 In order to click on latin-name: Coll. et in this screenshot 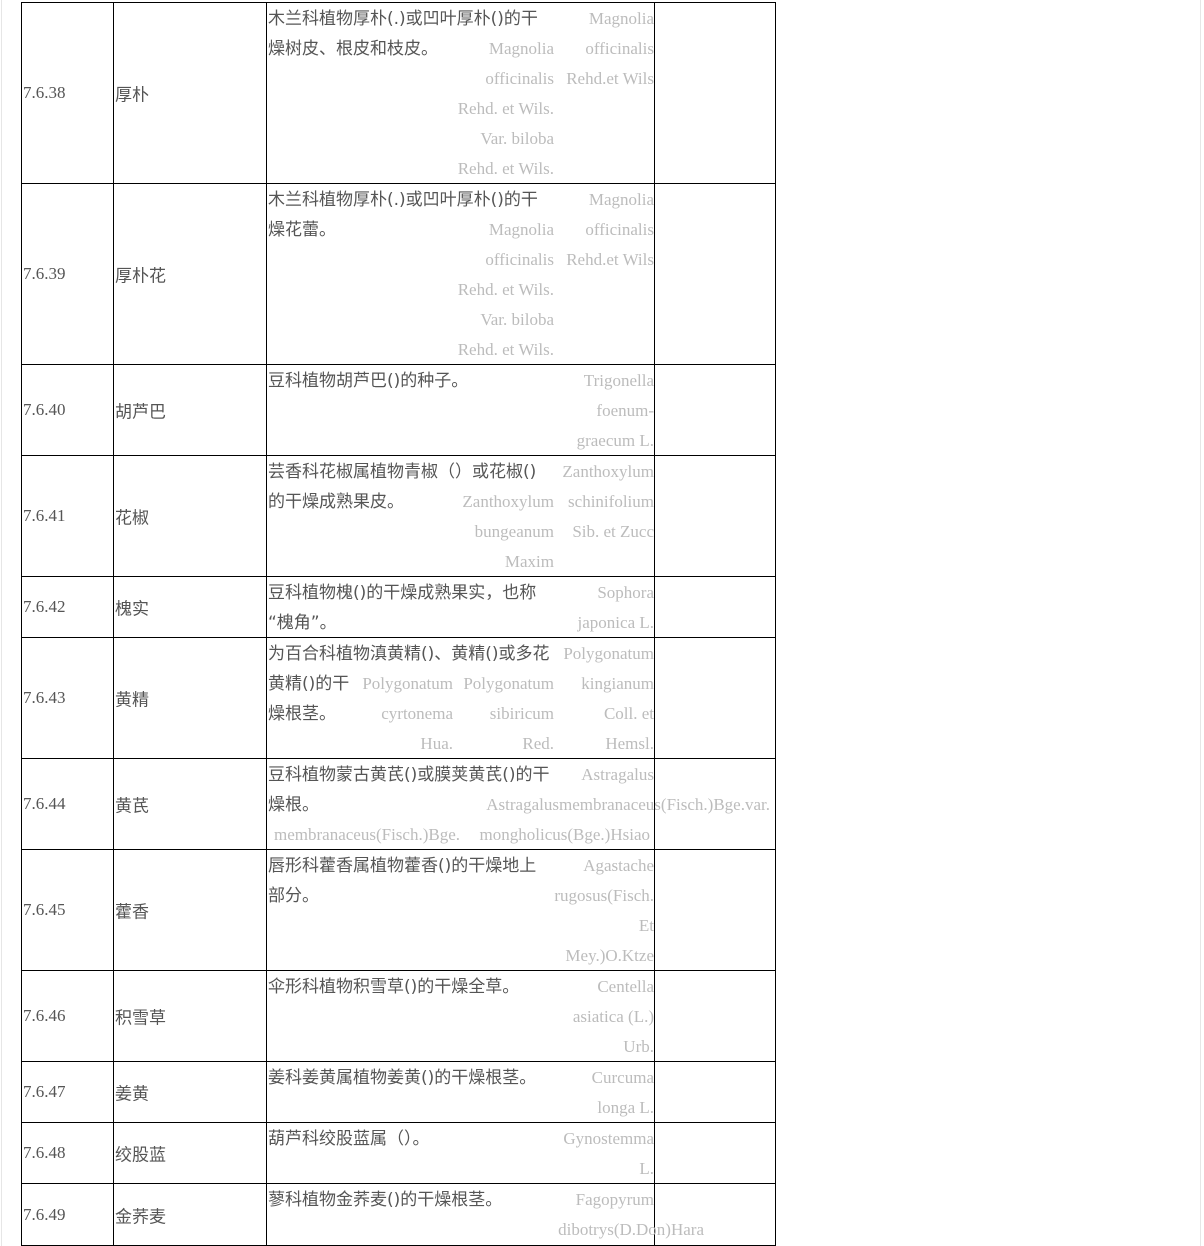, I will do `click(628, 713)`.